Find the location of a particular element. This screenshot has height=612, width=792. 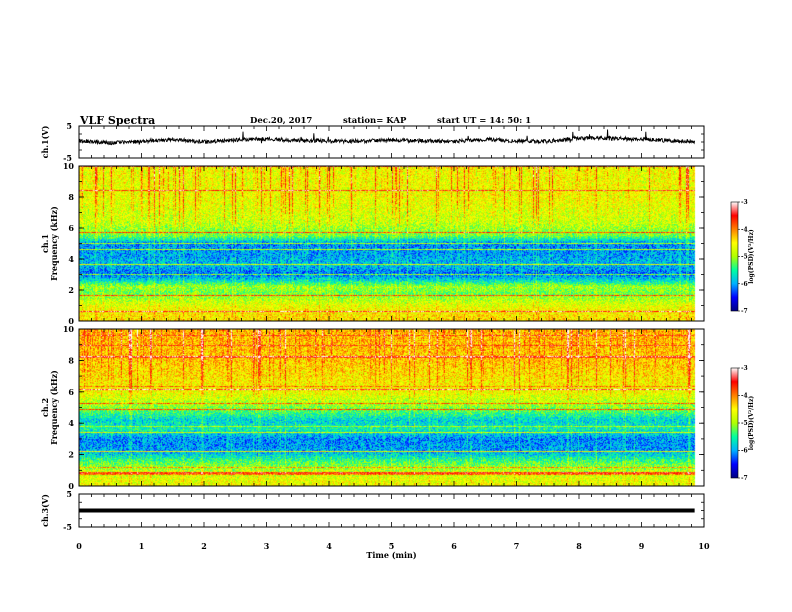

ch1-spectrogram-ytick-label: 4 is located at coordinates (71, 259).